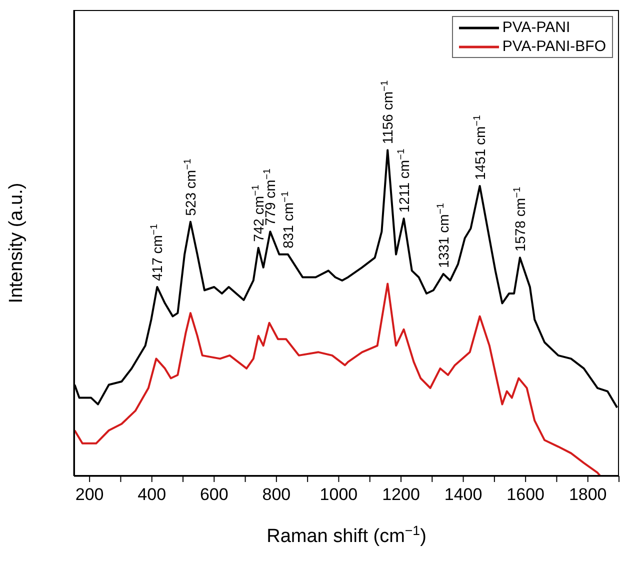  Describe the element at coordinates (587, 494) in the screenshot. I see `x-tick-label: 1800` at that location.